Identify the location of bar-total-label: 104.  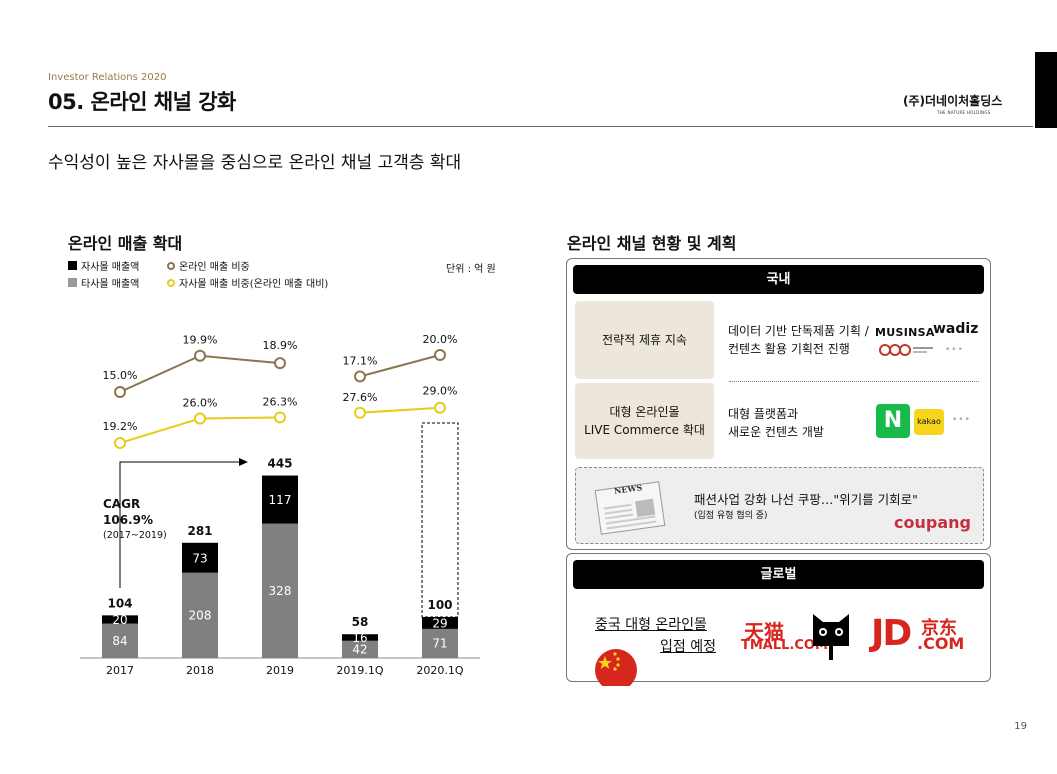
(119, 603).